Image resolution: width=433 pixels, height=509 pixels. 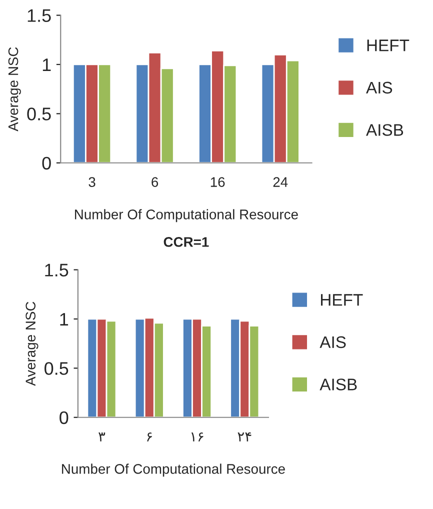 I want to click on x-tick-label: ۲۴, so click(x=245, y=437).